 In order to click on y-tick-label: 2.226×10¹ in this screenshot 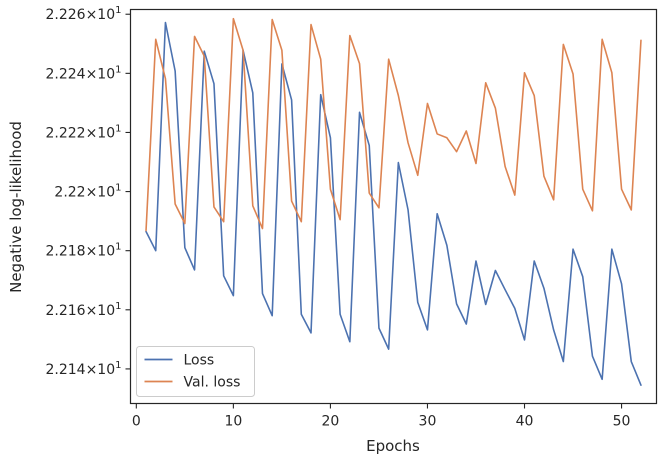, I will do `click(84, 14)`.